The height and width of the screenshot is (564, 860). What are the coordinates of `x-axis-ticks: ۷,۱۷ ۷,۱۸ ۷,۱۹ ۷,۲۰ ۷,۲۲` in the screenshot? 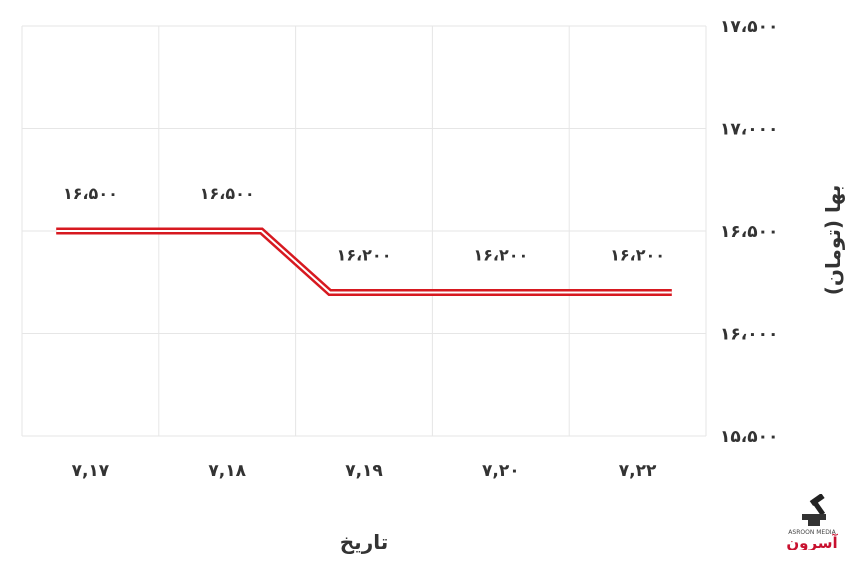 It's located at (364, 471).